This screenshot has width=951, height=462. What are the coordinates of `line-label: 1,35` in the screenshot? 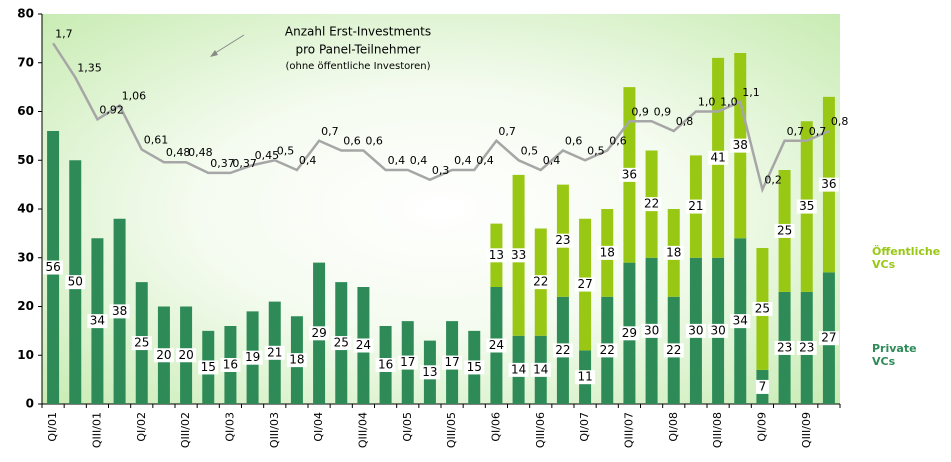 It's located at (89, 67).